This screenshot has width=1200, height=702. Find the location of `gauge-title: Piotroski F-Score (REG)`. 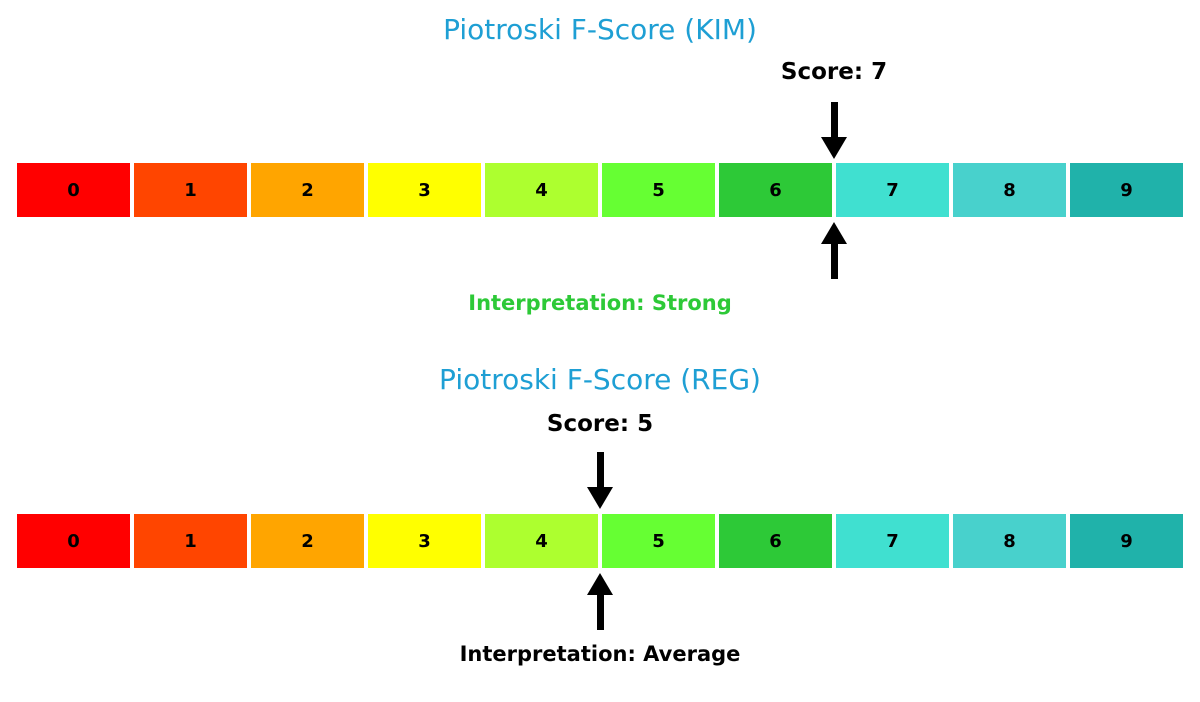

gauge-title: Piotroski F-Score (REG) is located at coordinates (600, 379).